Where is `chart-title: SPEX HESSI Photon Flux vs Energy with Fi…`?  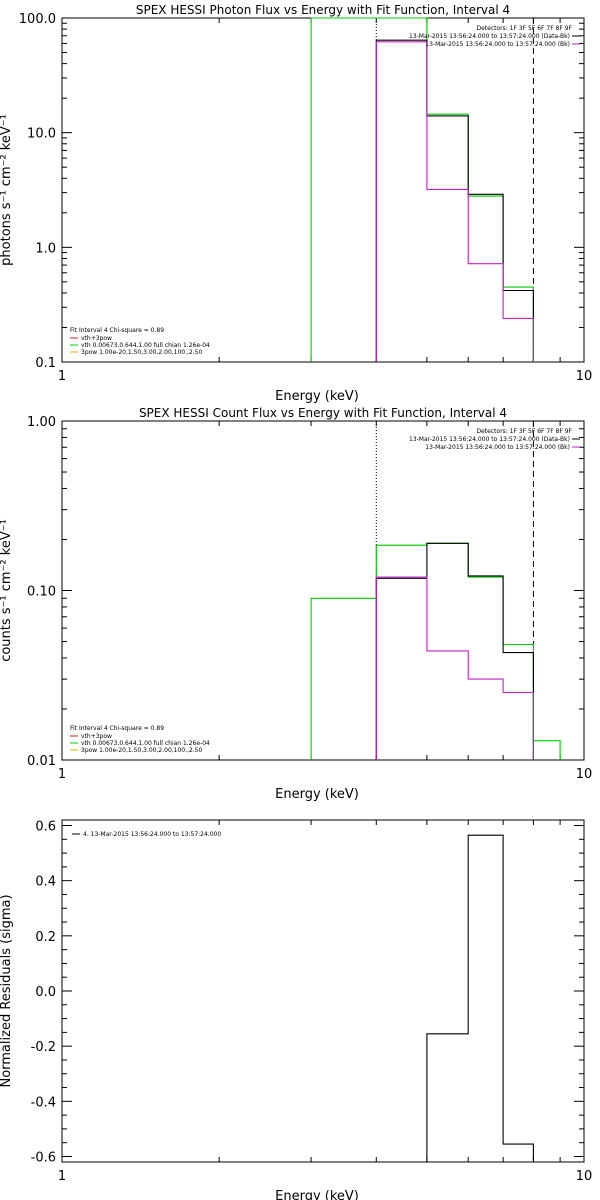 chart-title: SPEX HESSI Photon Flux vs Energy with Fi… is located at coordinates (323, 10).